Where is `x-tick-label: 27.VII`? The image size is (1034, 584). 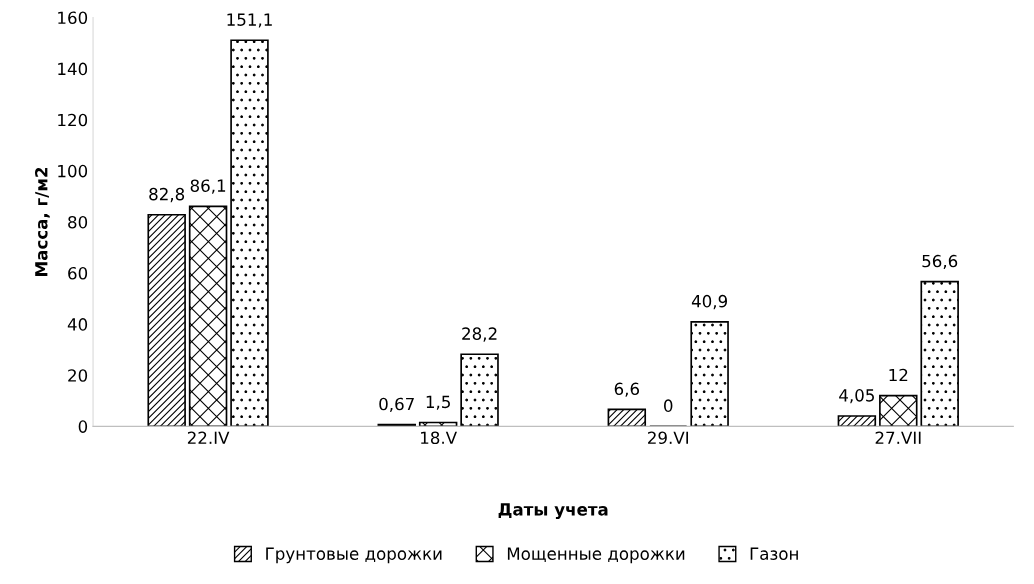 x-tick-label: 27.VII is located at coordinates (898, 437).